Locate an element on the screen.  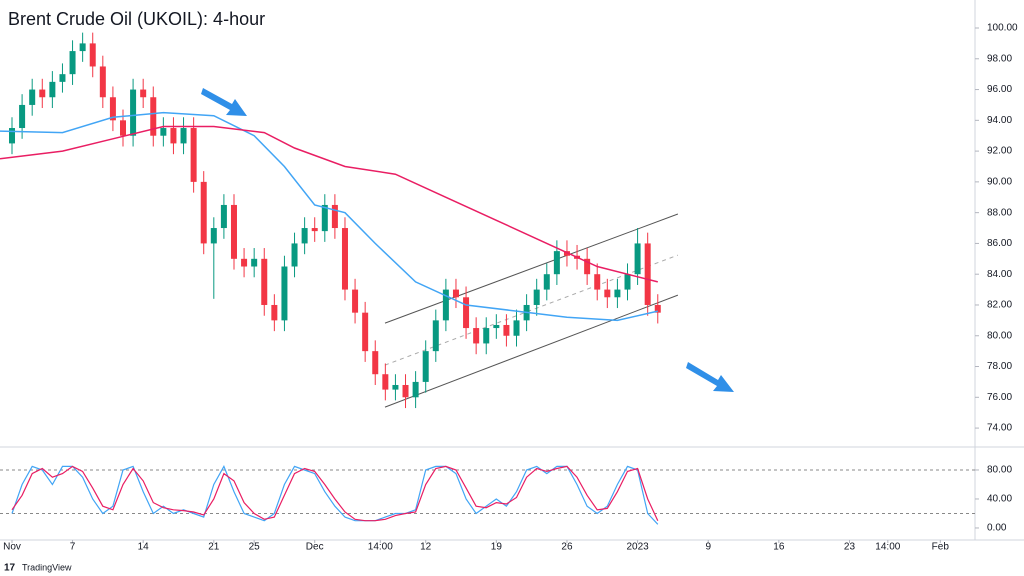
y-tick-label: 40.00 is located at coordinates (999, 499).